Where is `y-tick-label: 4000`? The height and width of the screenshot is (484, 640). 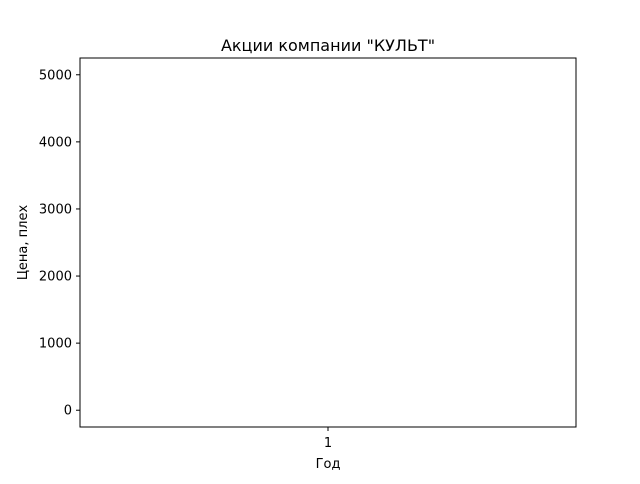 y-tick-label: 4000 is located at coordinates (55, 142).